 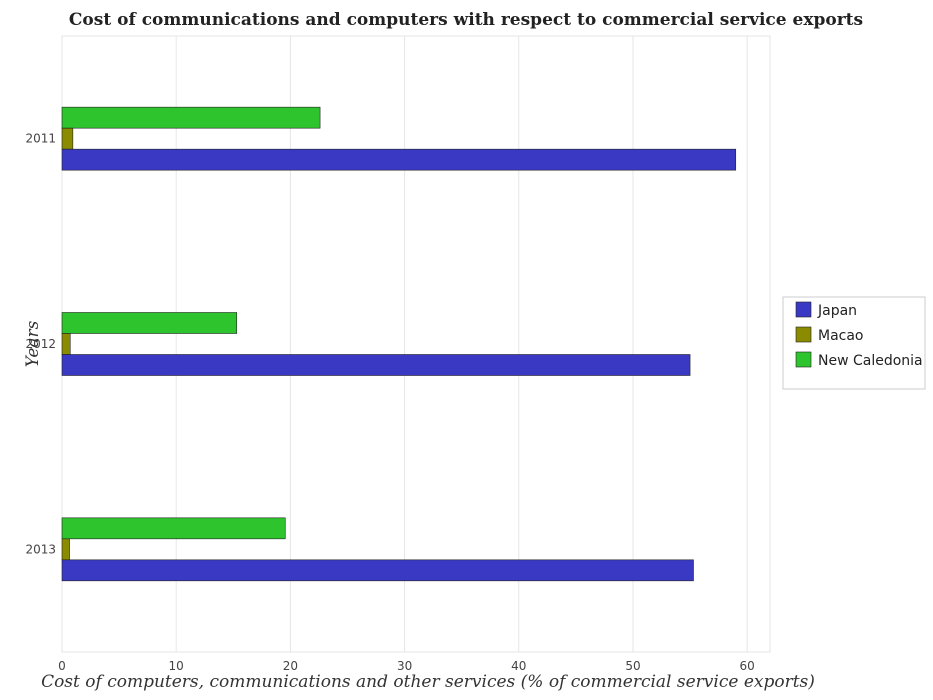 What do you see at coordinates (191, 117) in the screenshot?
I see `bar-new-caledonia-2011` at bounding box center [191, 117].